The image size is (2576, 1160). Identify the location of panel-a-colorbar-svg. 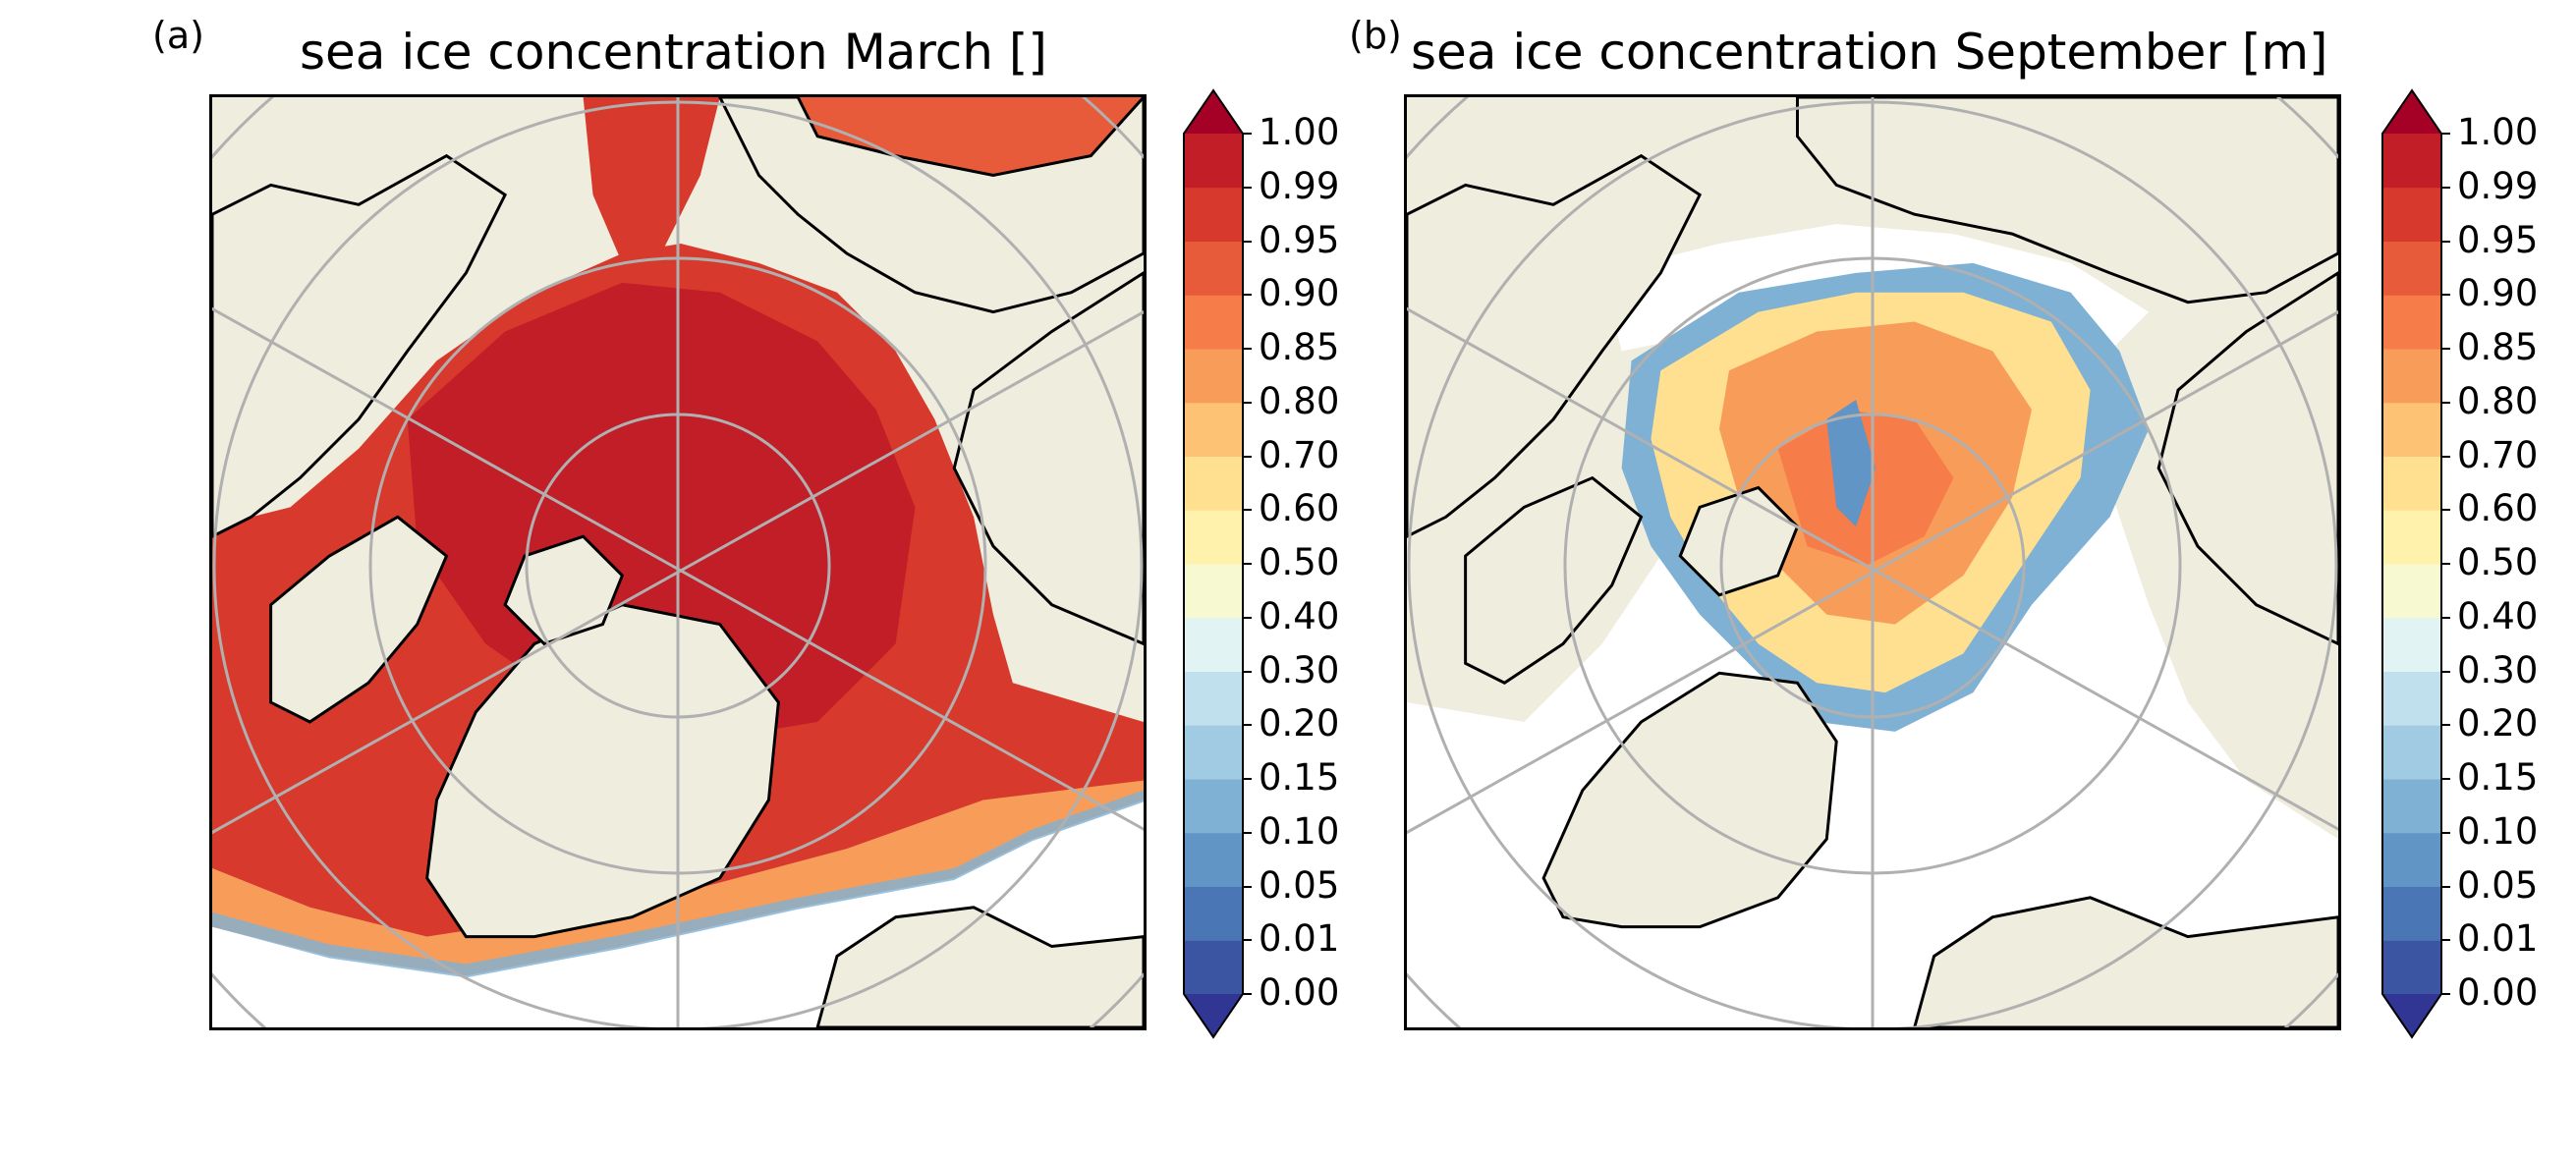
(1213, 563).